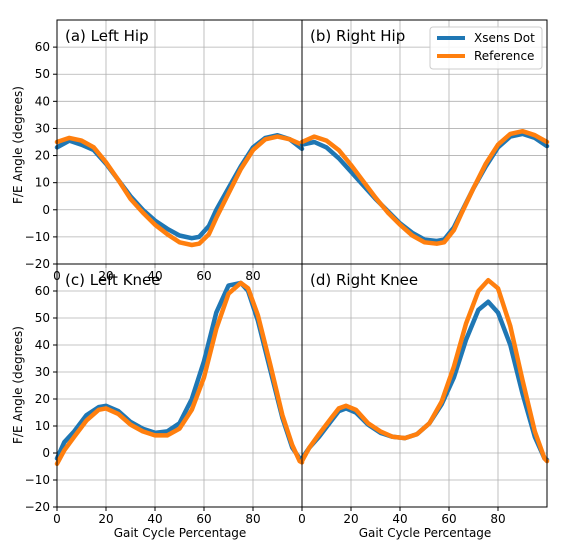  I want to click on y-axis-label-top: F/E Angle (degrees), so click(18, 145).